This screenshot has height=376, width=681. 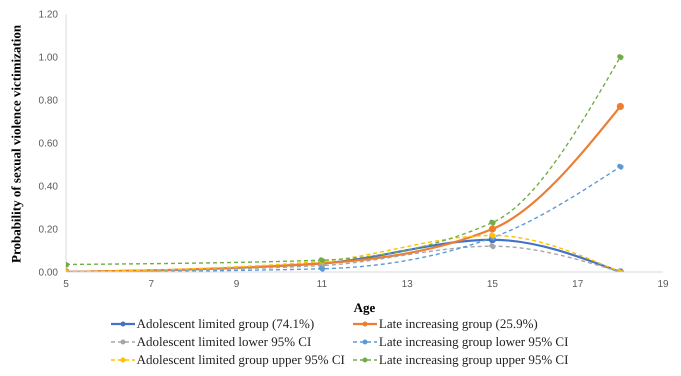 What do you see at coordinates (240, 360) in the screenshot?
I see `legend-label: Adolescent limited group upper 95% CI` at bounding box center [240, 360].